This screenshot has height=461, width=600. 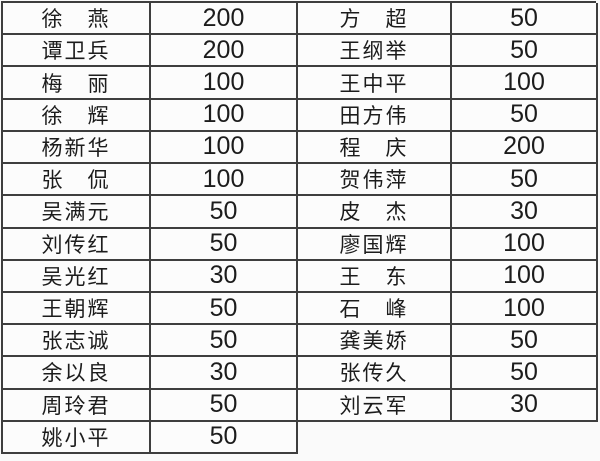 I want to click on name-cell: 姚小平, so click(x=77, y=437).